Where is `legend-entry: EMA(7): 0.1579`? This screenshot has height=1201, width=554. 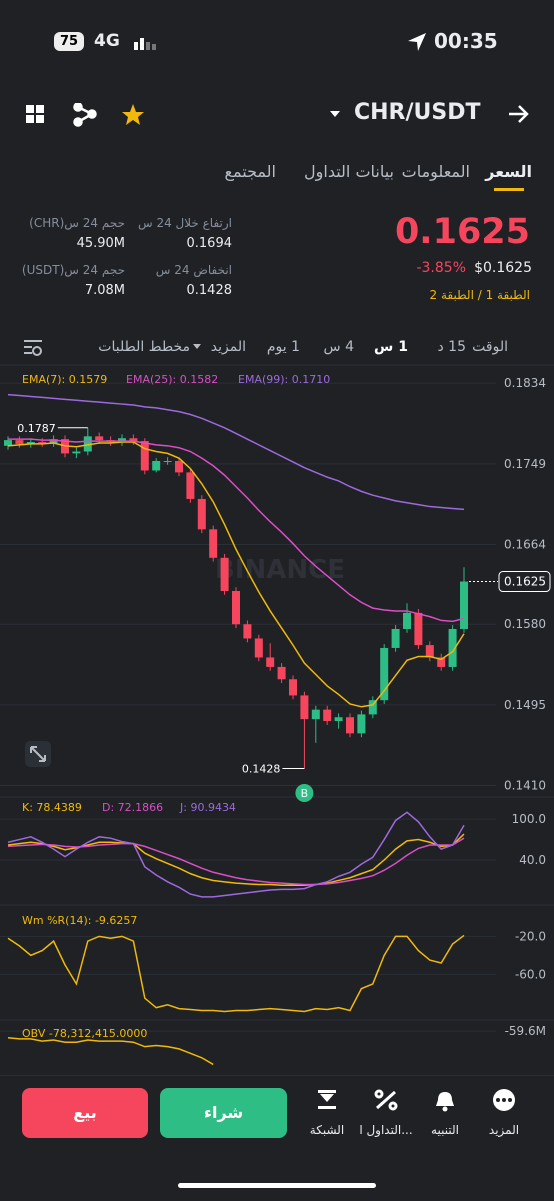
legend-entry: EMA(7): 0.1579 is located at coordinates (64, 379).